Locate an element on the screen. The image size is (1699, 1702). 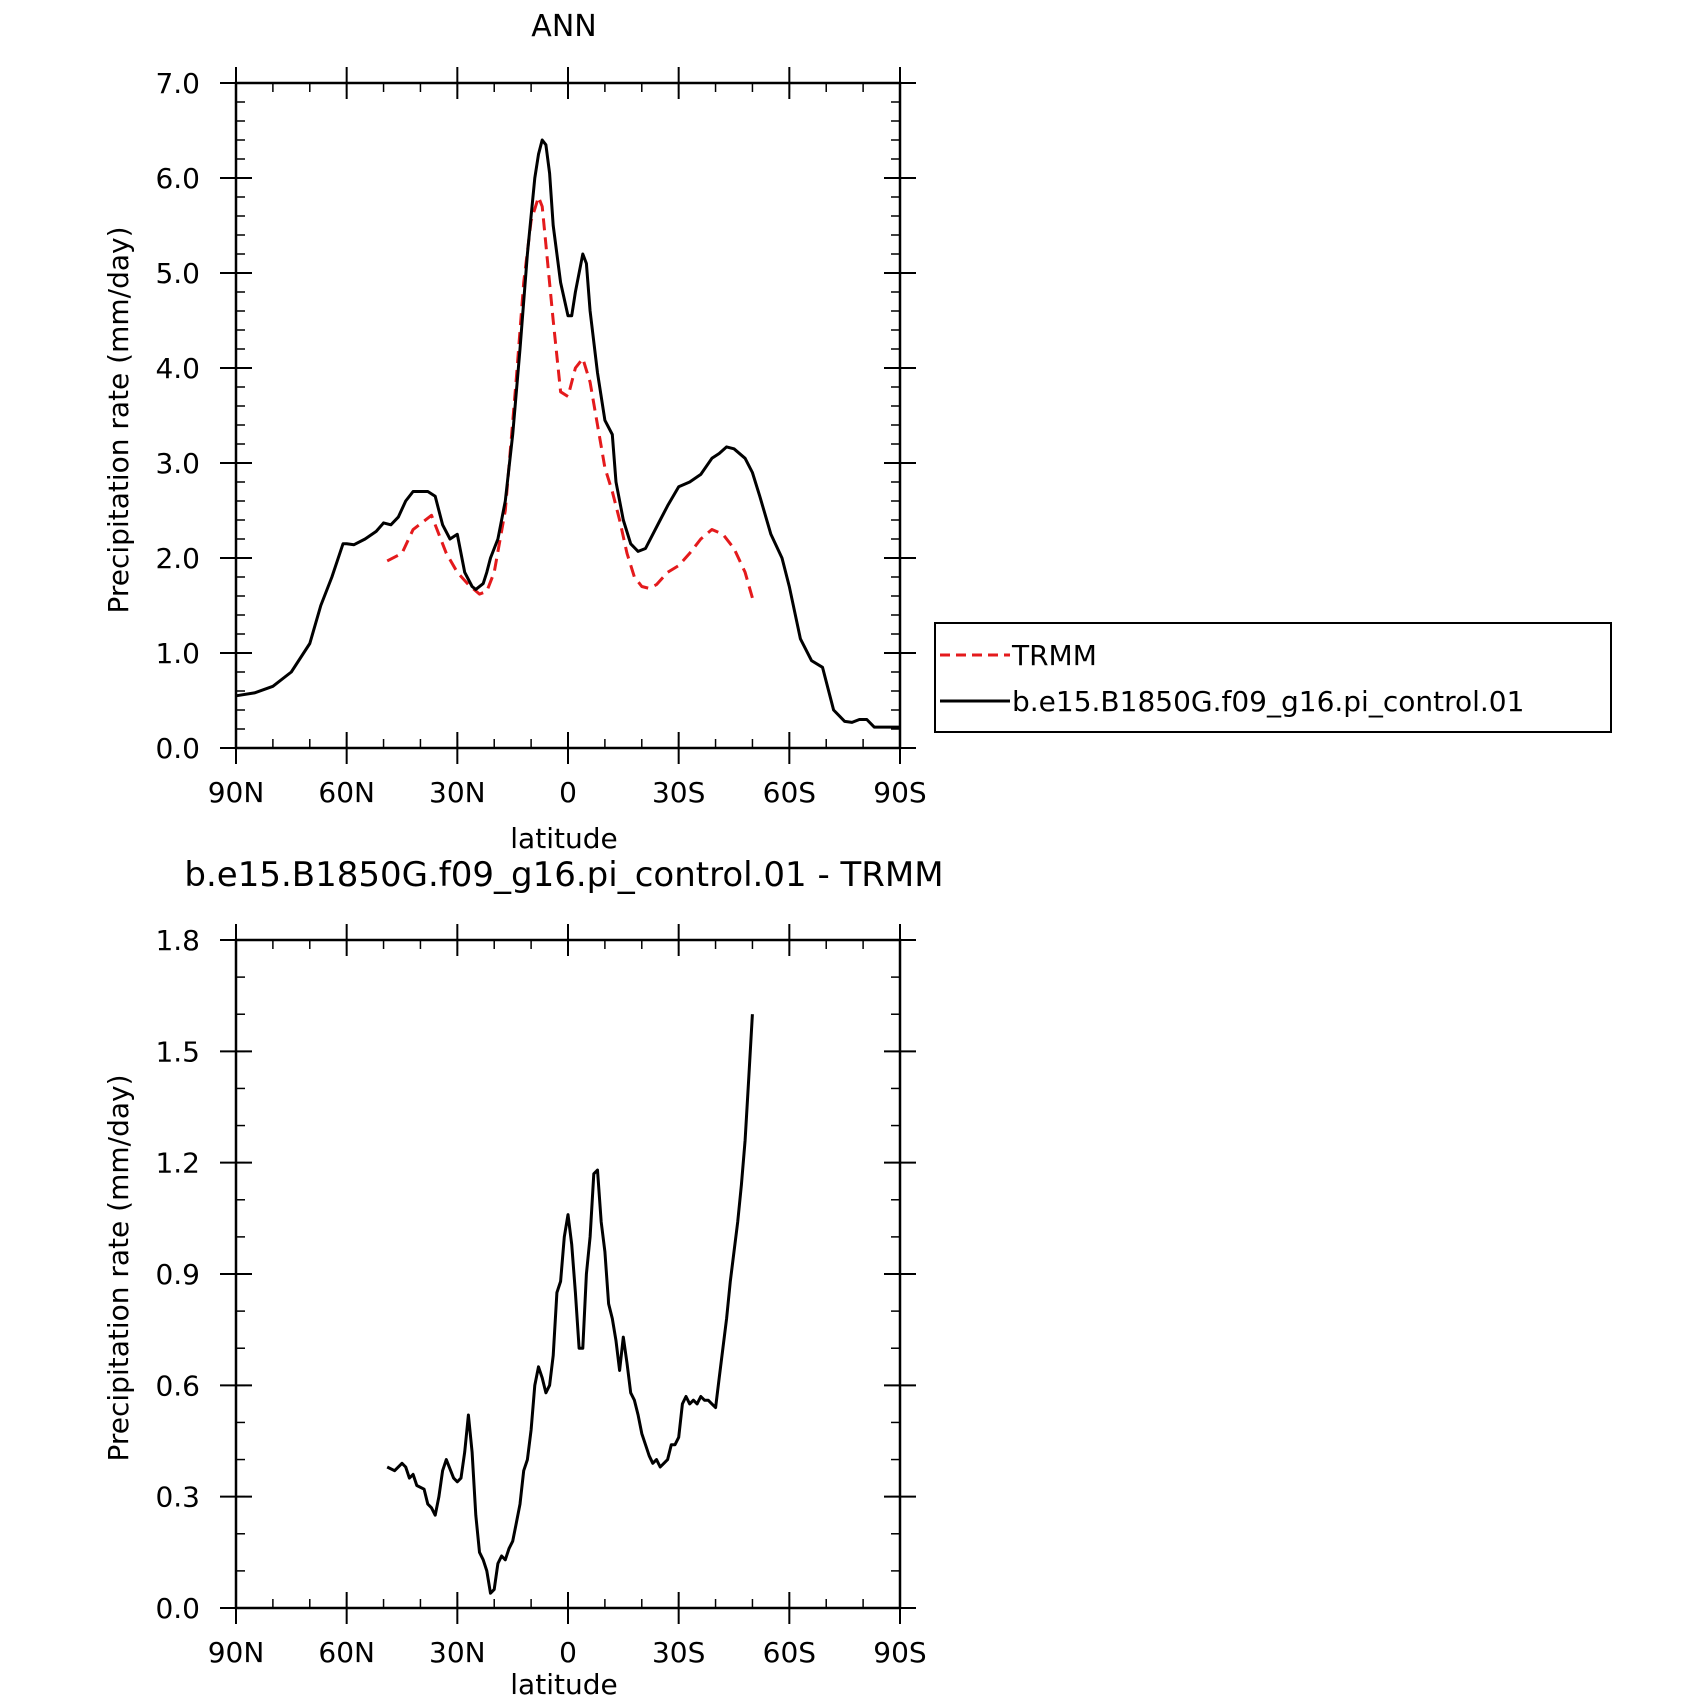
legend-label-model: b.e15.B1850G.f09_g16.pi_control.01 is located at coordinates (1268, 701).